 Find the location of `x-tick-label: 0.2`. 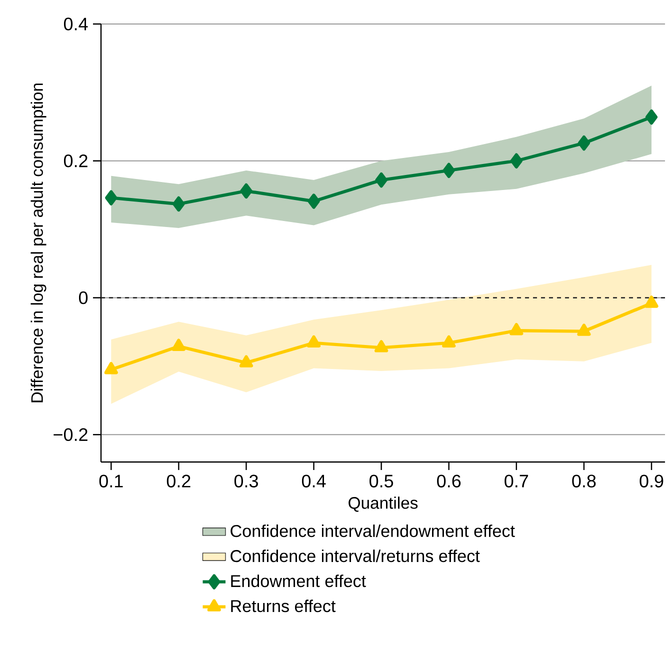

x-tick-label: 0.2 is located at coordinates (178, 481).